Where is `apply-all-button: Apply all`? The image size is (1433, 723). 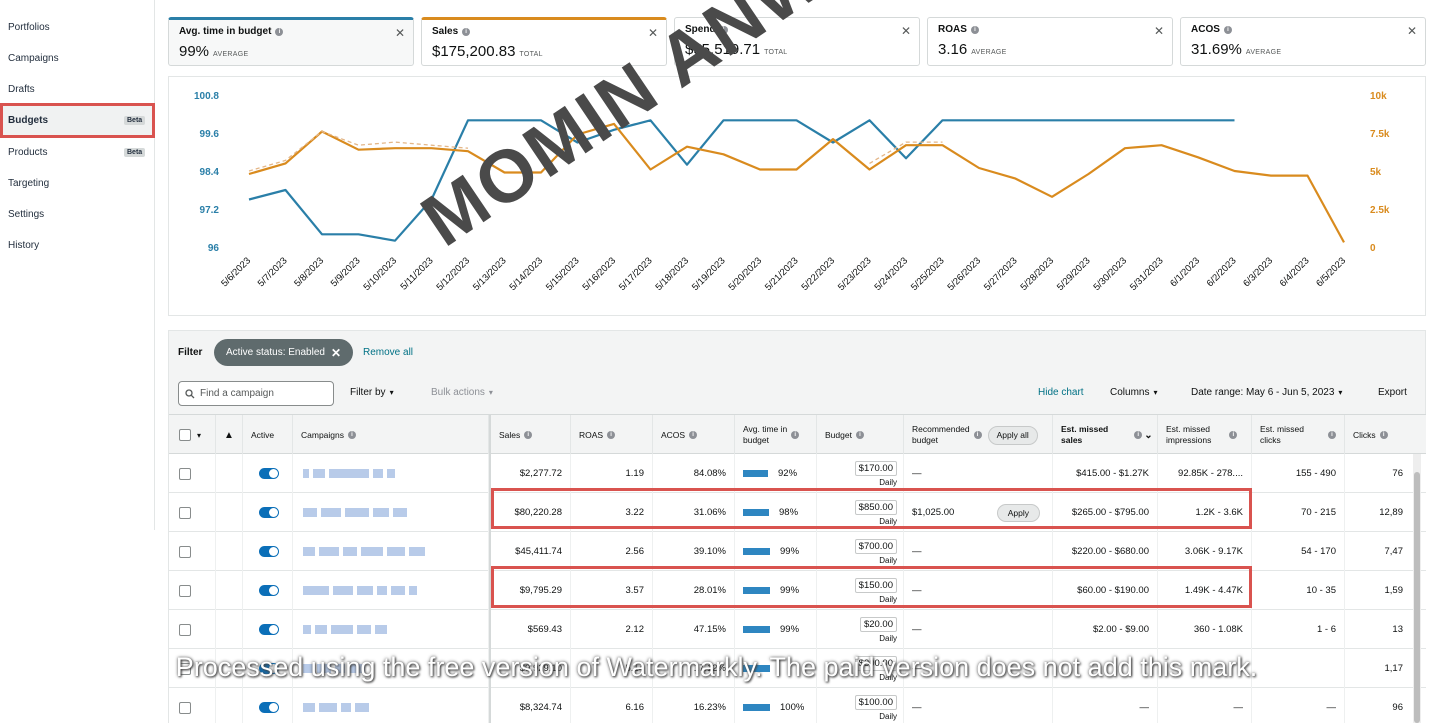
apply-all-button: Apply all is located at coordinates (1012, 435).